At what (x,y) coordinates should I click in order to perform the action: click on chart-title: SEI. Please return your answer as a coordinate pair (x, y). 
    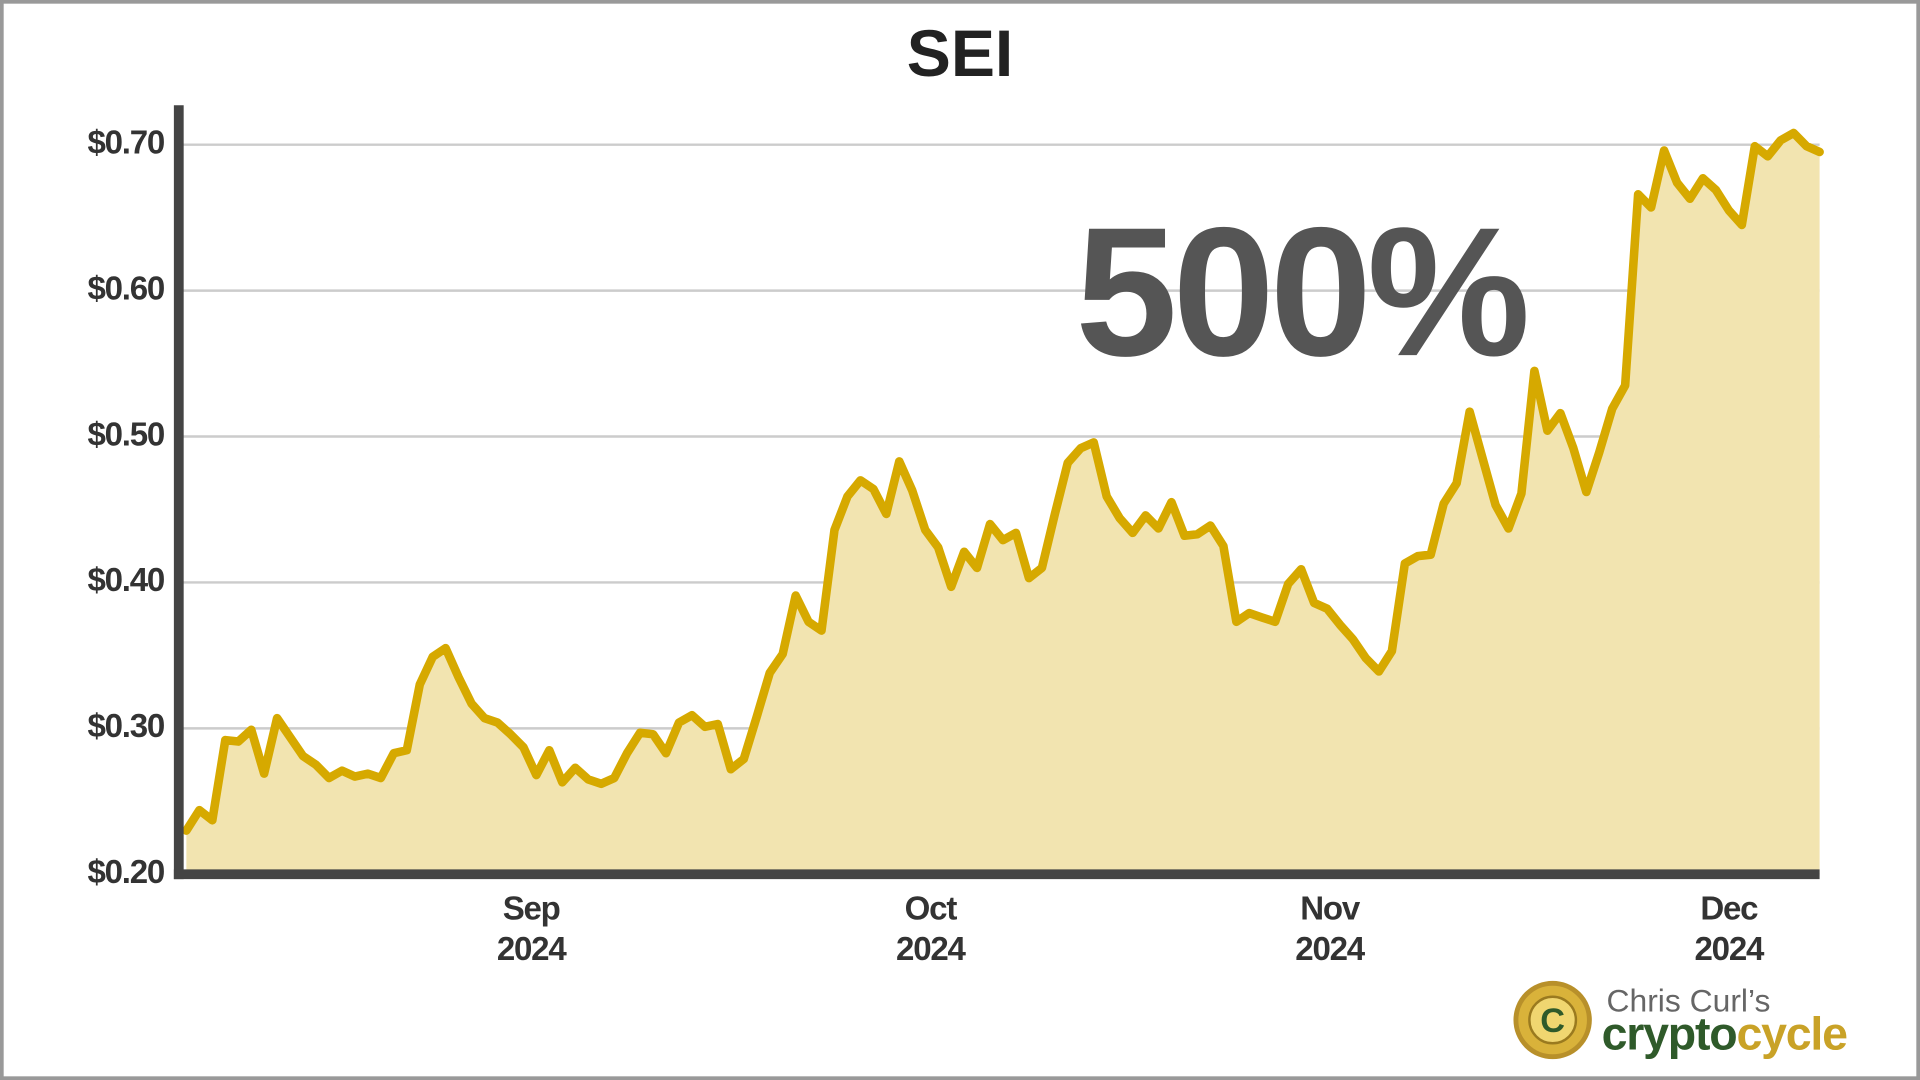
    Looking at the image, I should click on (960, 54).